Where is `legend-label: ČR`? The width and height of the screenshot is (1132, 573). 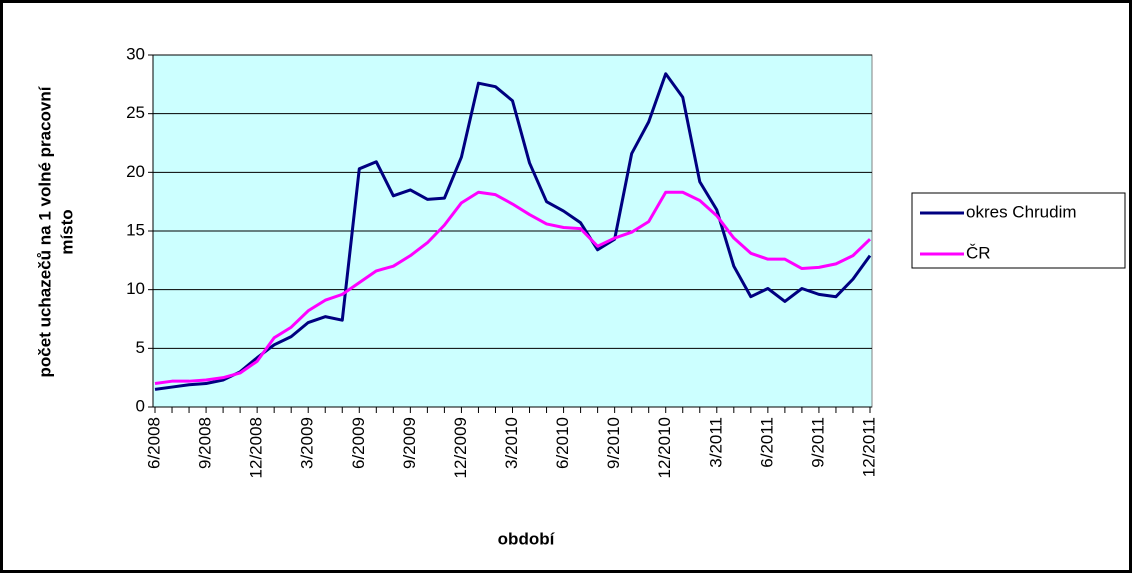
legend-label: ČR is located at coordinates (978, 252).